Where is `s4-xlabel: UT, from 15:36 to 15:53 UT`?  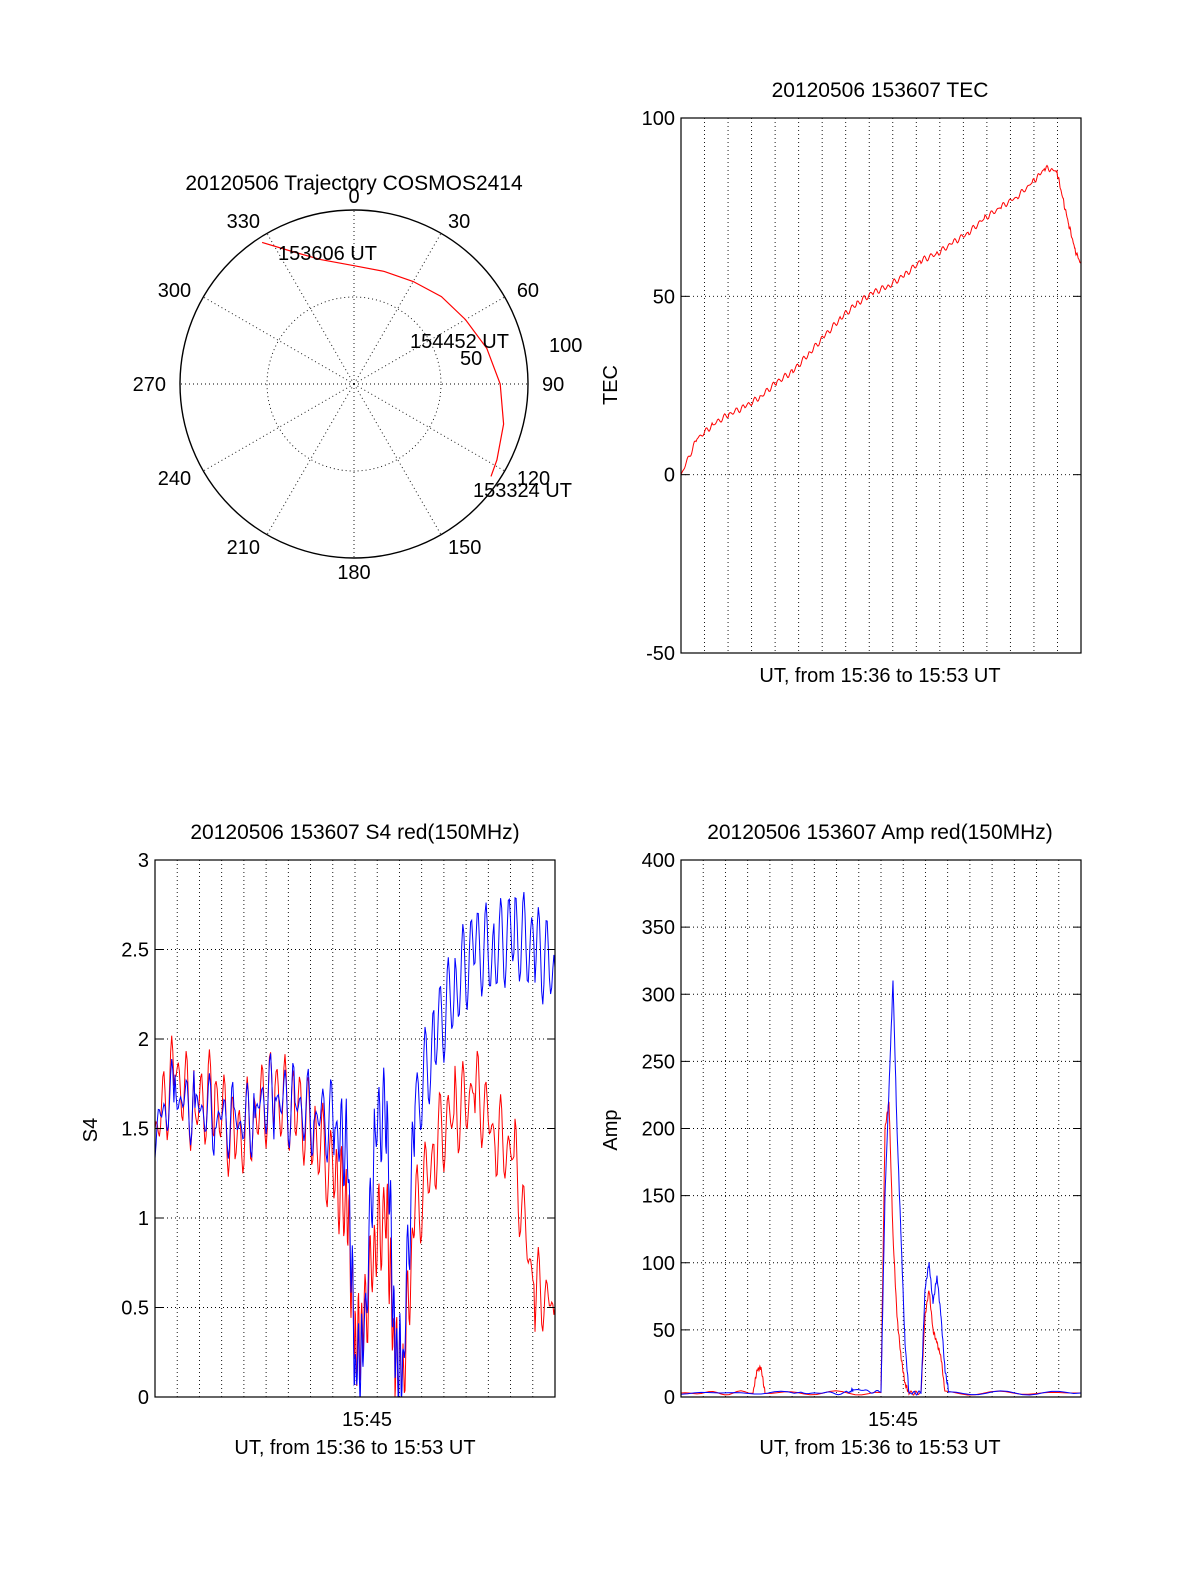
s4-xlabel: UT, from 15:36 to 15:53 UT is located at coordinates (354, 1448).